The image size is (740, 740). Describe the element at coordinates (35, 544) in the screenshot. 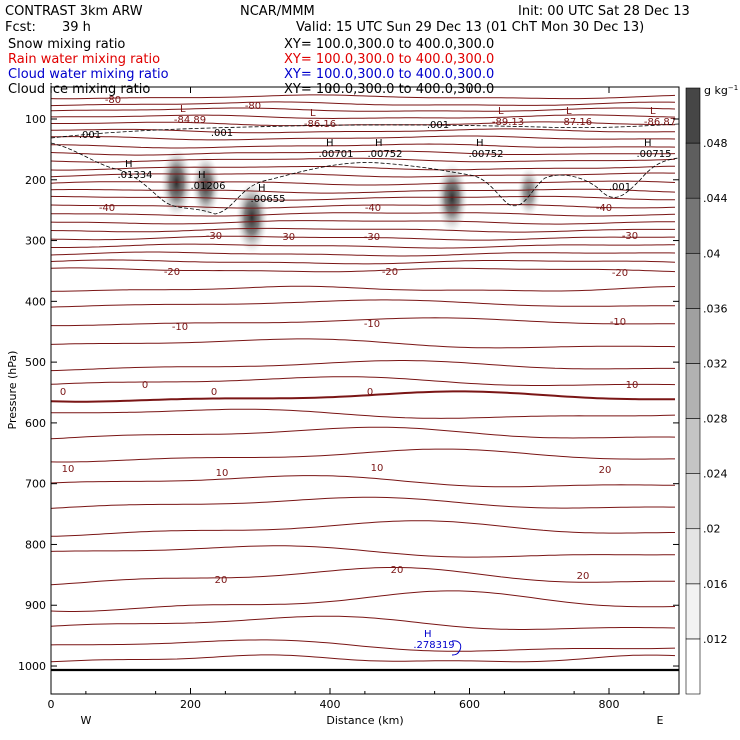

I see `y-tick-label: 800` at that location.